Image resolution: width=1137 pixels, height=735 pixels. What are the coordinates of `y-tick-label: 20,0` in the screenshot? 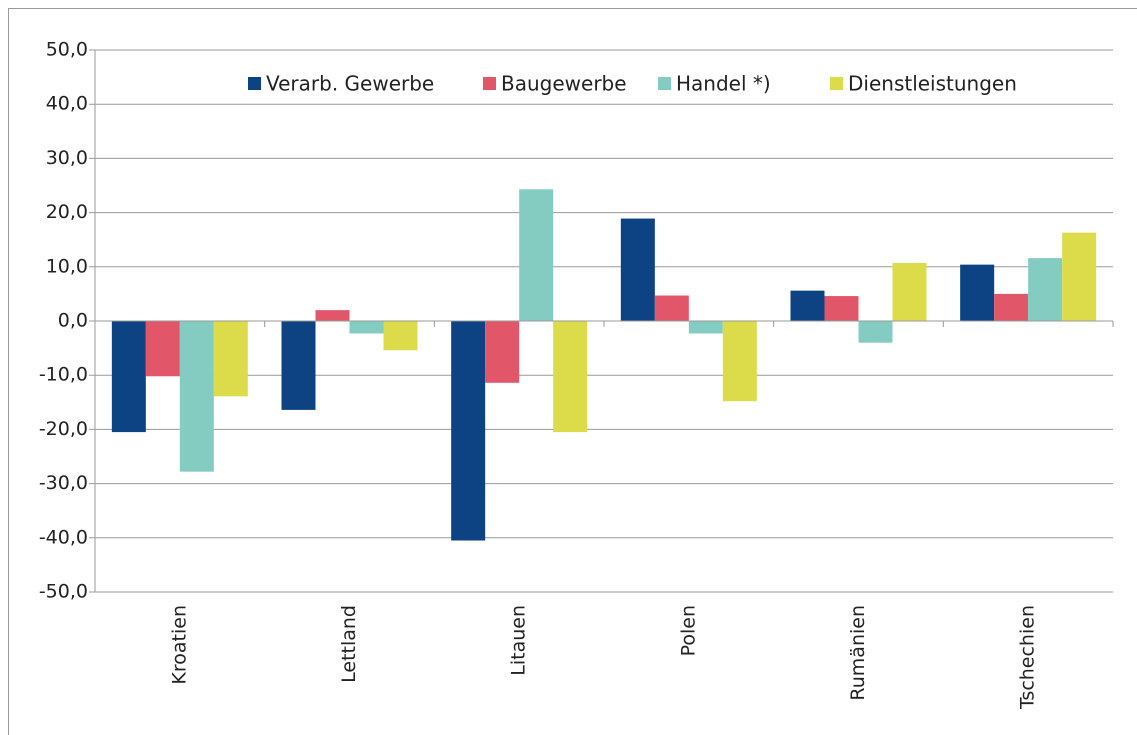 It's located at (67, 212).